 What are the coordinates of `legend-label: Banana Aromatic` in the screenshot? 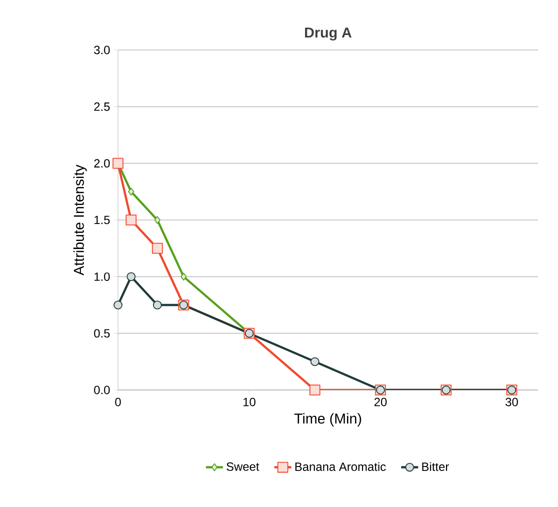 It's located at (340, 466).